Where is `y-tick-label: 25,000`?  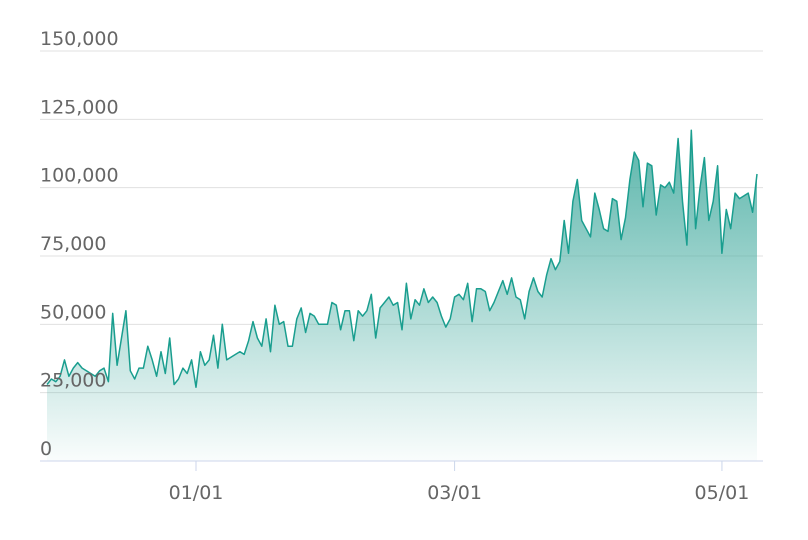
y-tick-label: 25,000 is located at coordinates (73, 381).